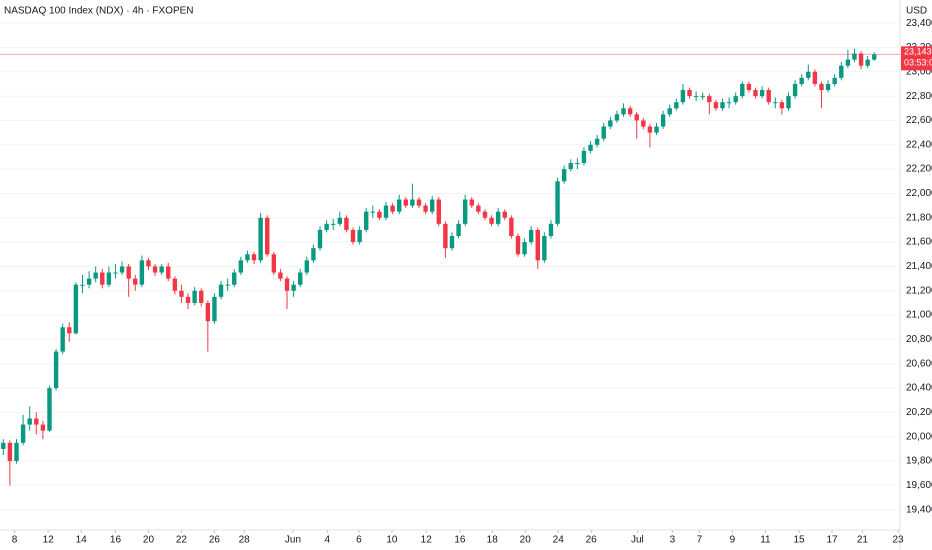  I want to click on last-price-label: 23,143.2, so click(918, 52).